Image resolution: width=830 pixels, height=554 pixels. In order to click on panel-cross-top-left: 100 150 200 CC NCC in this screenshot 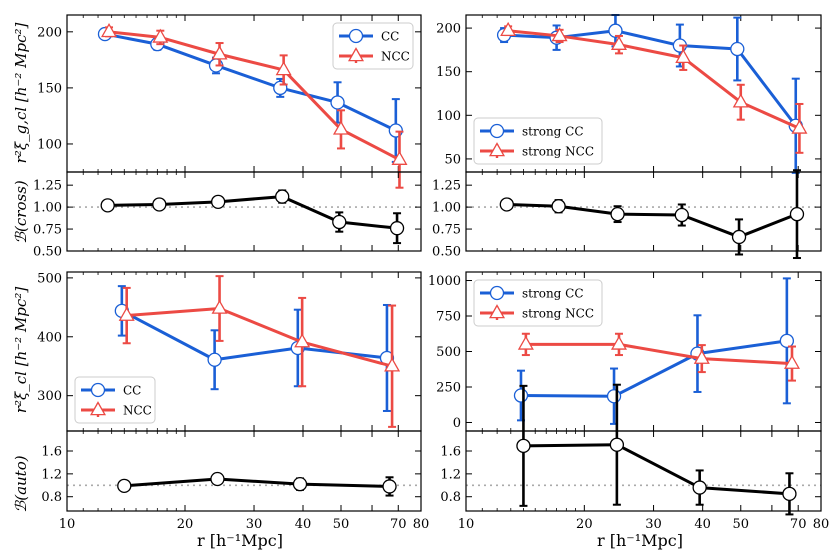, I will do `click(229, 101)`.